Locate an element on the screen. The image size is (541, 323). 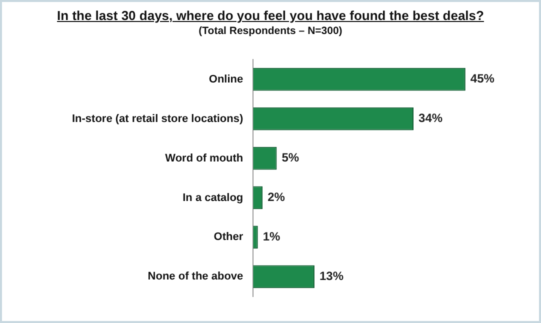
data-label: 2% is located at coordinates (277, 197).